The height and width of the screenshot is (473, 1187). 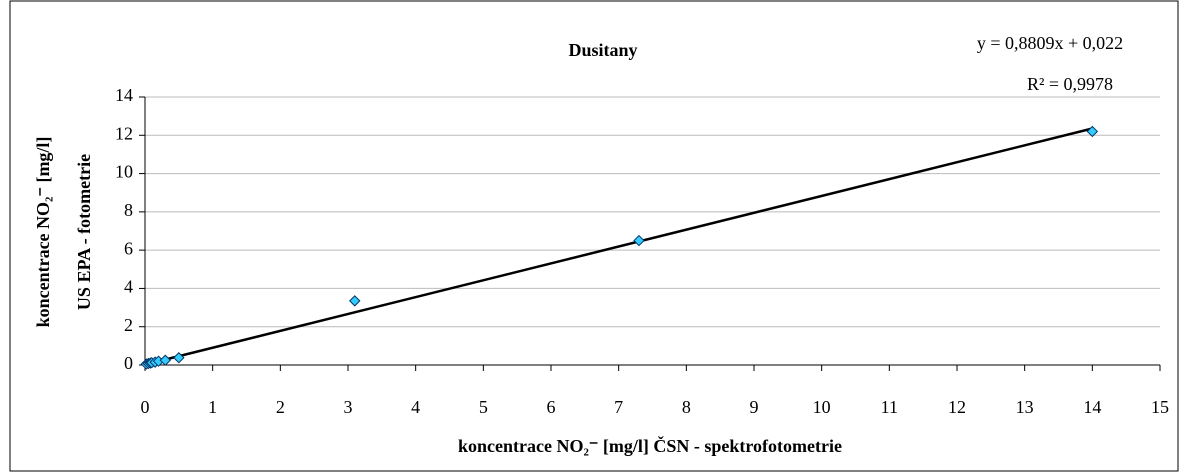 What do you see at coordinates (1070, 84) in the screenshot?
I see `trend-r2: R² = 0,9978` at bounding box center [1070, 84].